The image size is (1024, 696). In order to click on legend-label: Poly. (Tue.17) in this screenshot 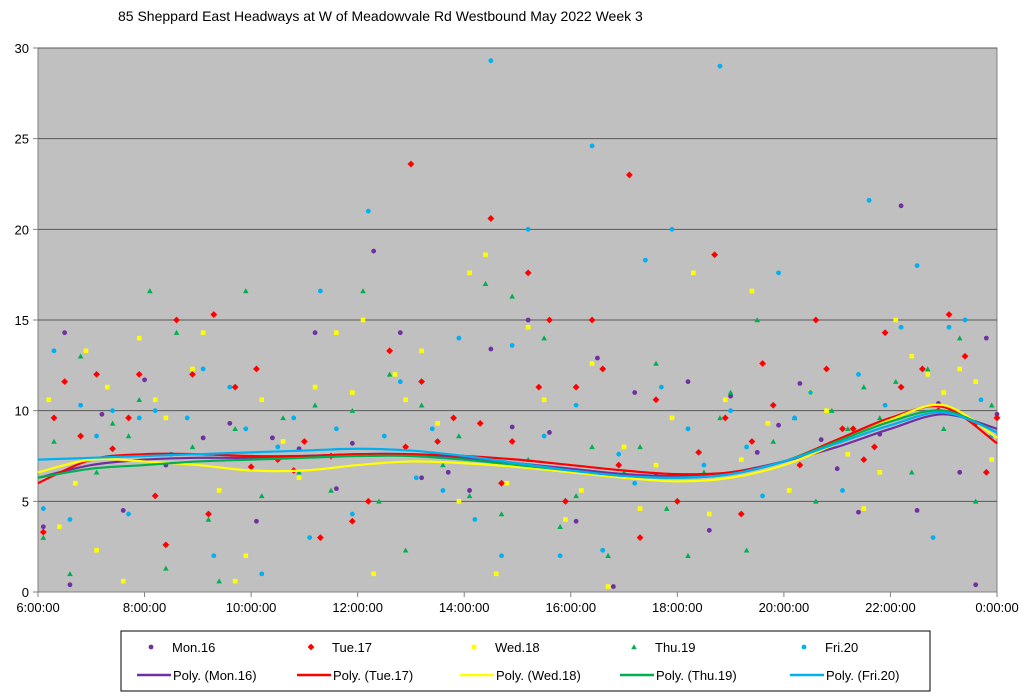, I will do `click(373, 675)`.